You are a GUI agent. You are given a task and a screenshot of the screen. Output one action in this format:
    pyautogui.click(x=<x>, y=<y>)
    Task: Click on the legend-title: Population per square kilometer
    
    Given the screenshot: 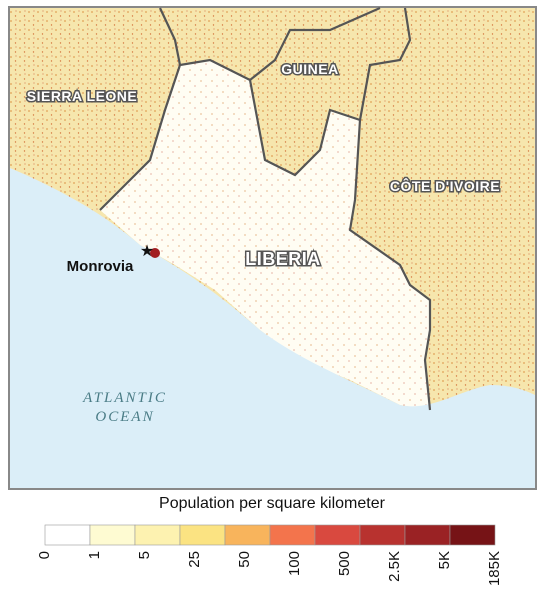 What is the action you would take?
    pyautogui.click(x=272, y=503)
    